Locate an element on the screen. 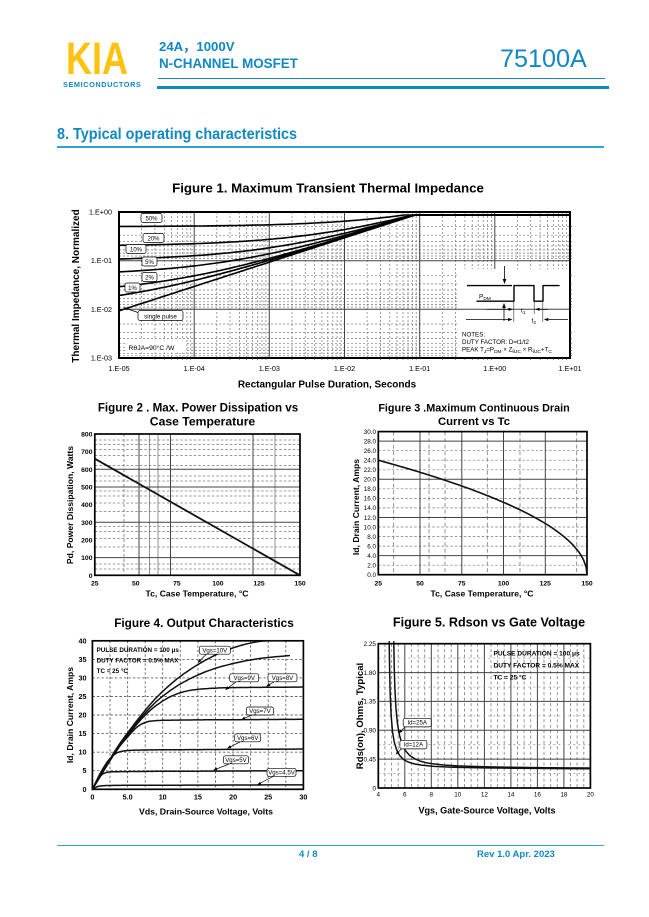  svg-text: 50% is located at coordinates (151, 220).